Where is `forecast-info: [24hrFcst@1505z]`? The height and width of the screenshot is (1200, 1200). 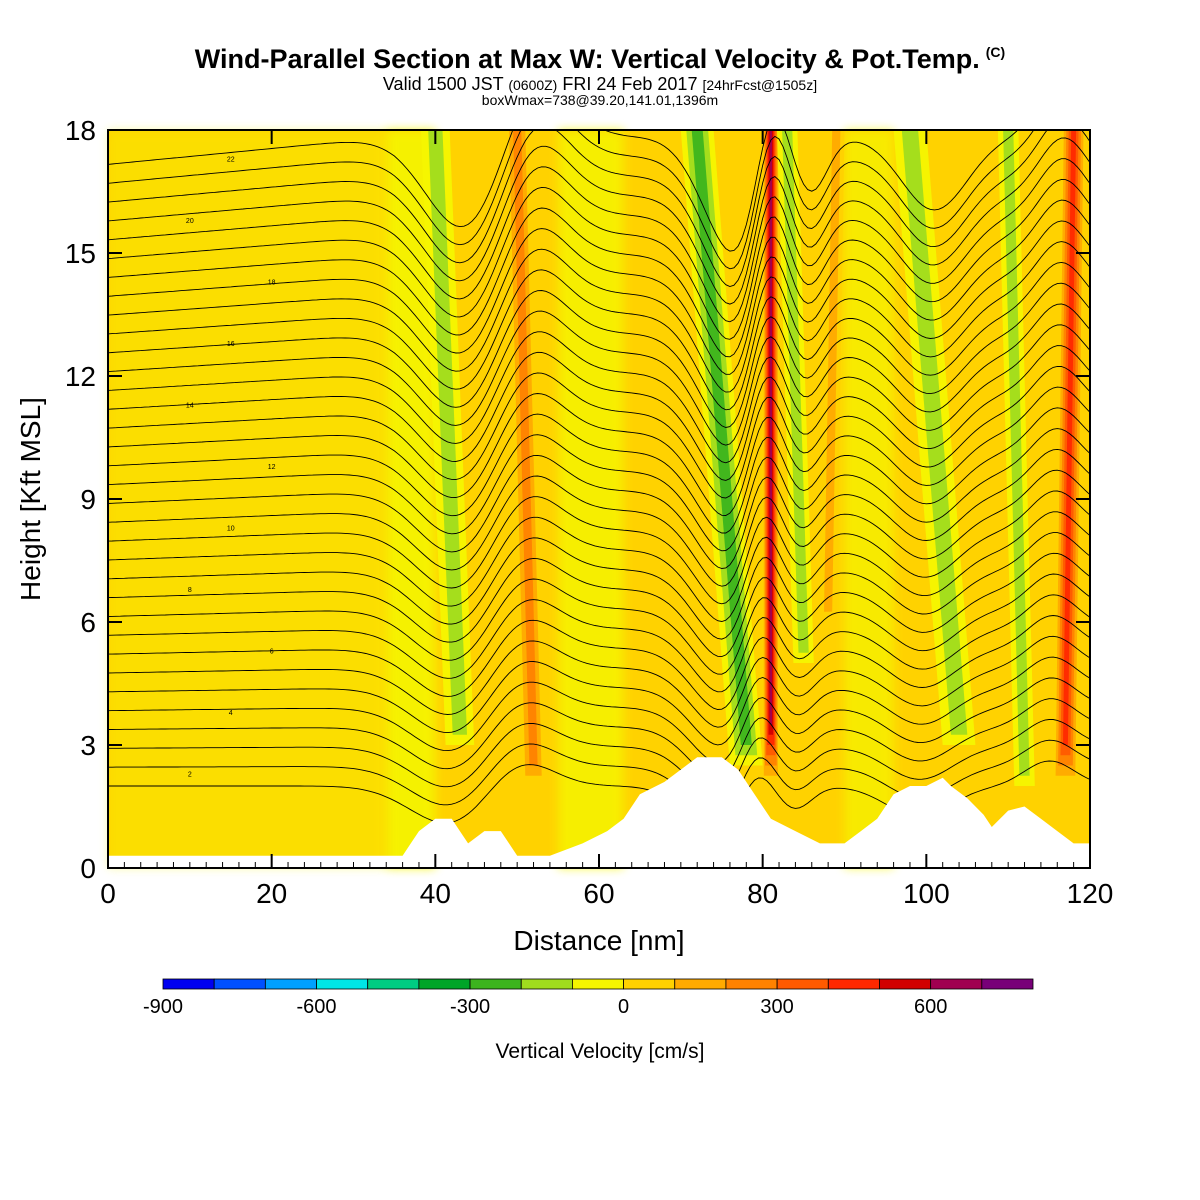
forecast-info: [24hrFcst@1505z] is located at coordinates (760, 85).